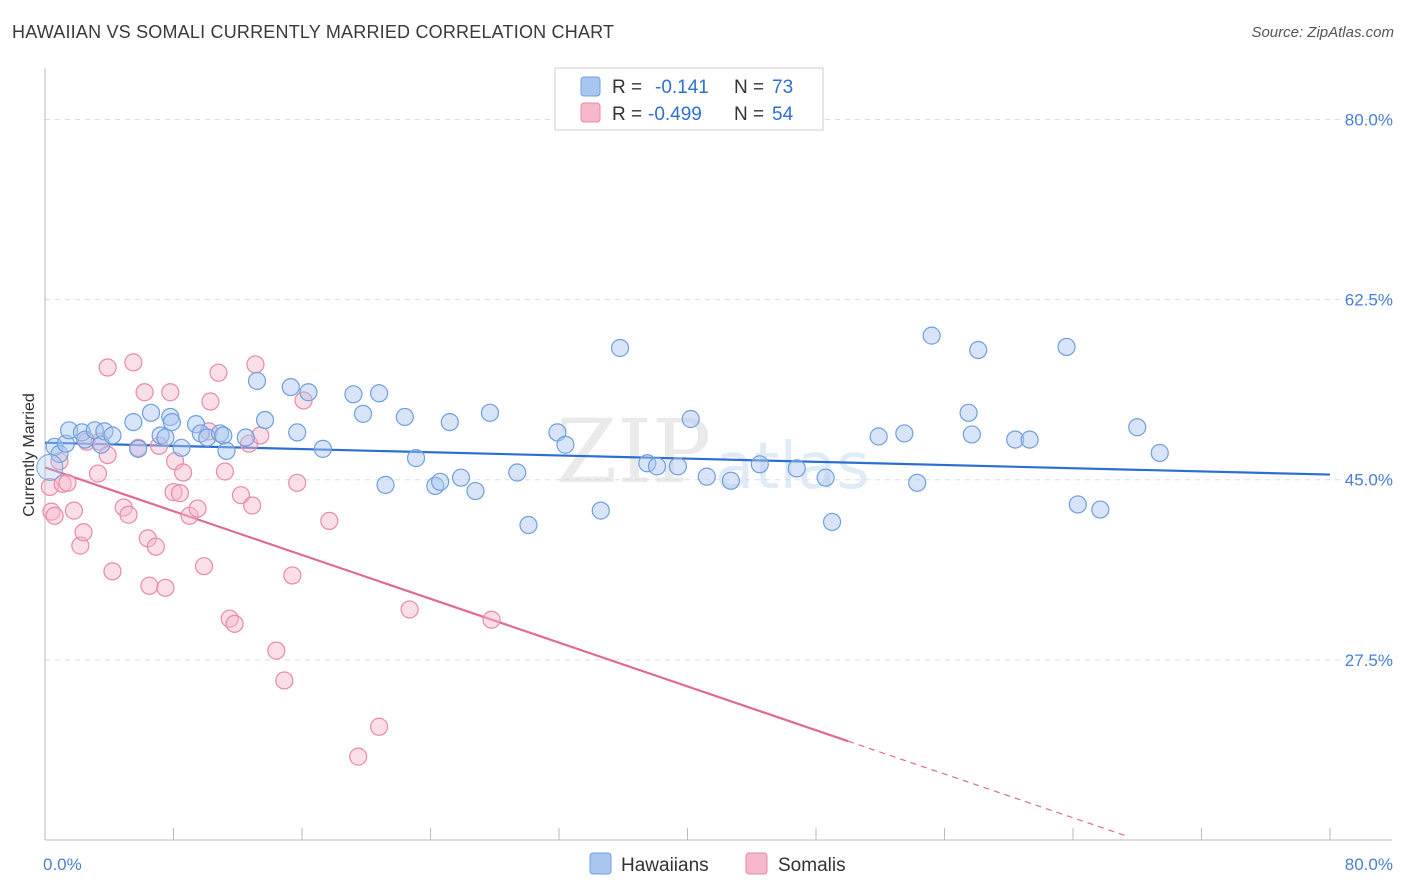 The image size is (1406, 892). What do you see at coordinates (1369, 660) in the screenshot?
I see `y-tick-label-0: 27.5%` at bounding box center [1369, 660].